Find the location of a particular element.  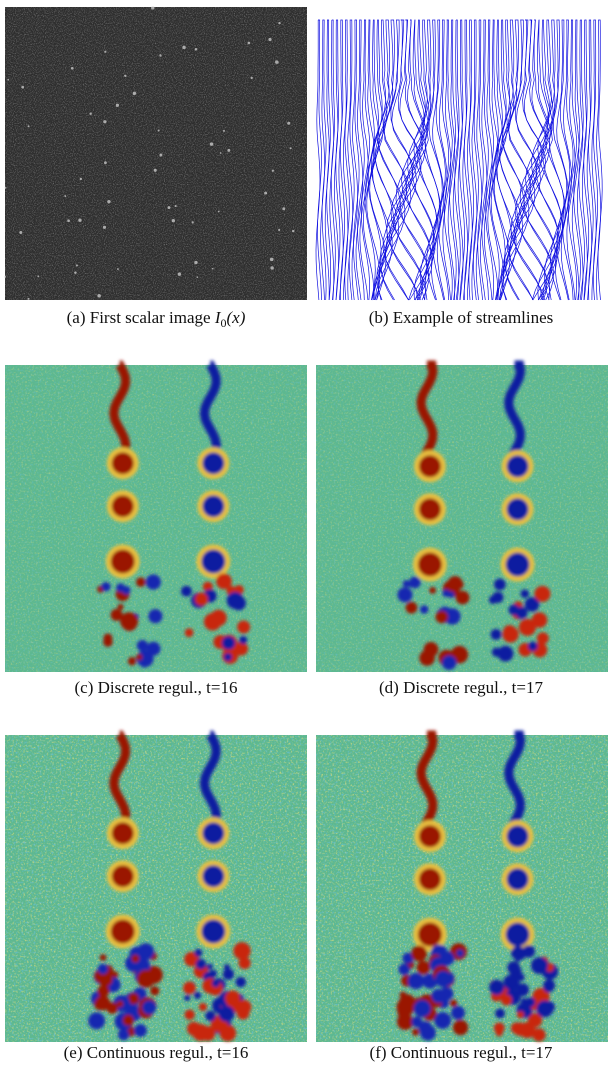

math-argument: (x) is located at coordinates (236, 317).